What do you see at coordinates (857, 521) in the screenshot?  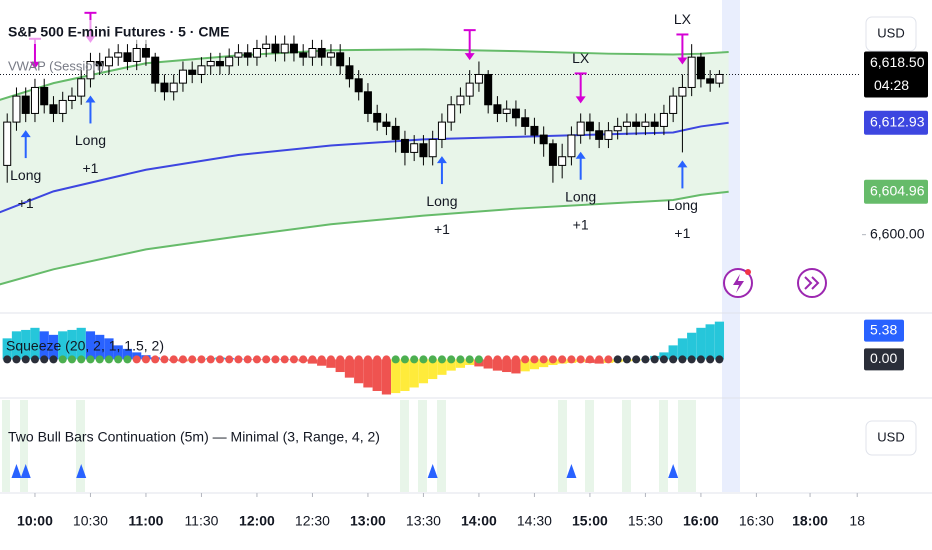 I see `x-tick-label: 18` at bounding box center [857, 521].